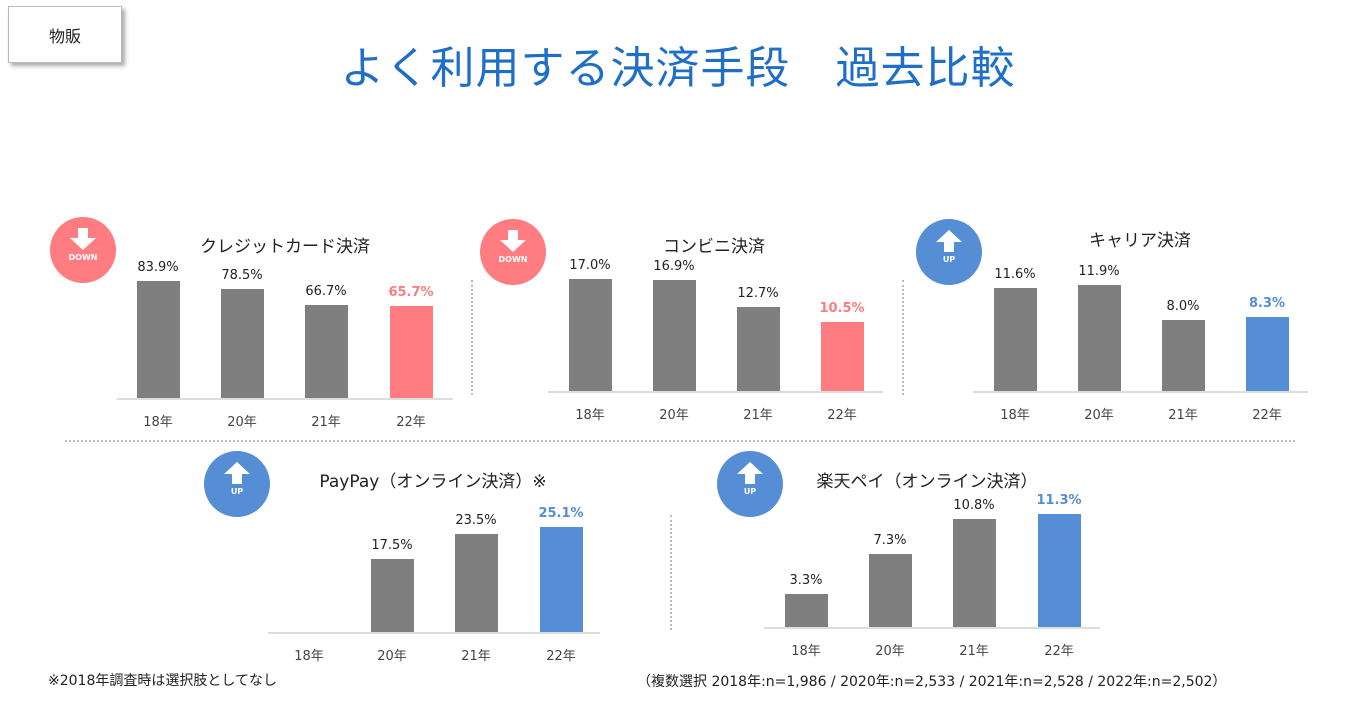  Describe the element at coordinates (1059, 500) in the screenshot. I see `data-label: 11.3%` at that location.